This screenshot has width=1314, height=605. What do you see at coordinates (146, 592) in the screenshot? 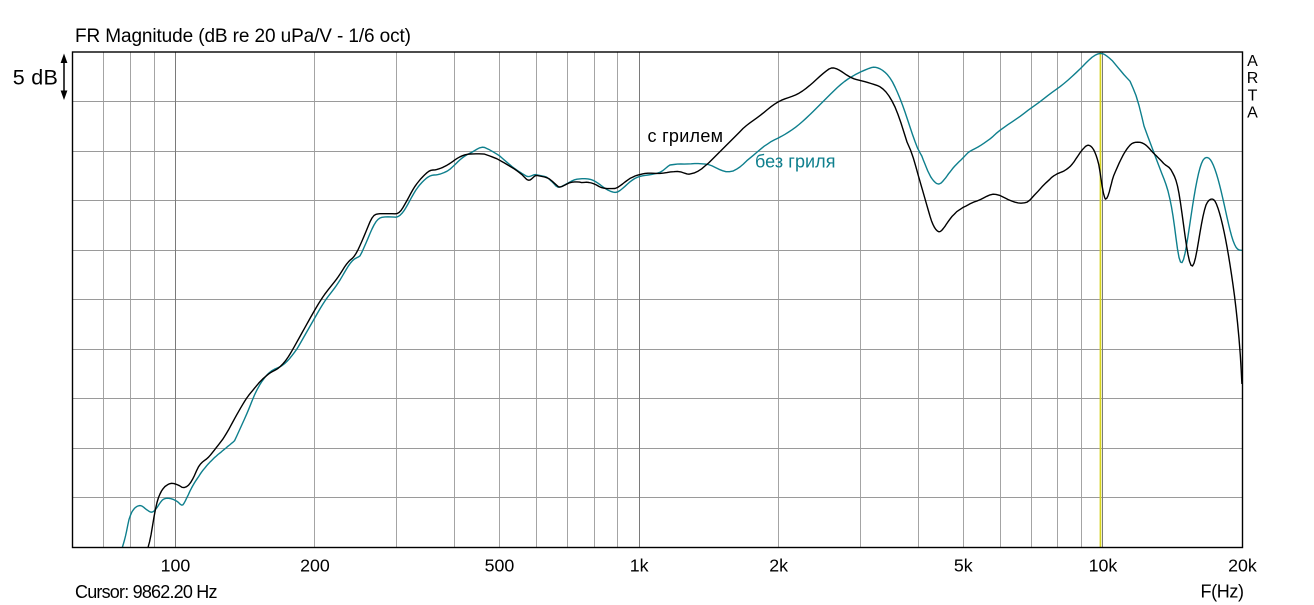
I see `svg-text: Cursor: 9862.20 Hz` at bounding box center [146, 592].